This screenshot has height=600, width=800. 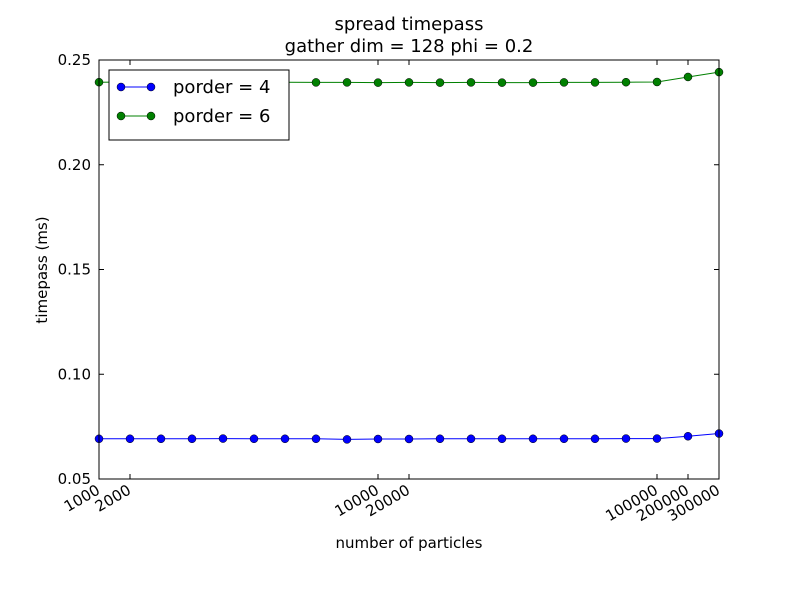 What do you see at coordinates (221, 87) in the screenshot?
I see `legend-label: porder = 4` at bounding box center [221, 87].